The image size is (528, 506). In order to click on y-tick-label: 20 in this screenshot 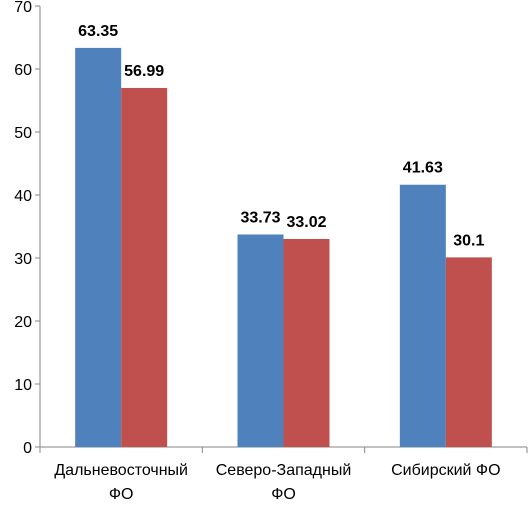, I will do `click(23, 322)`.